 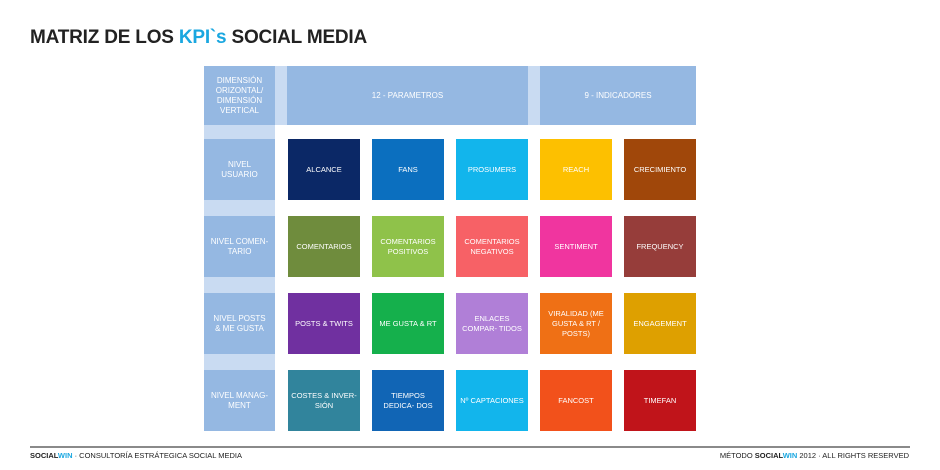 I want to click on kpi-cell: COMENTARIOS, so click(x=324, y=246).